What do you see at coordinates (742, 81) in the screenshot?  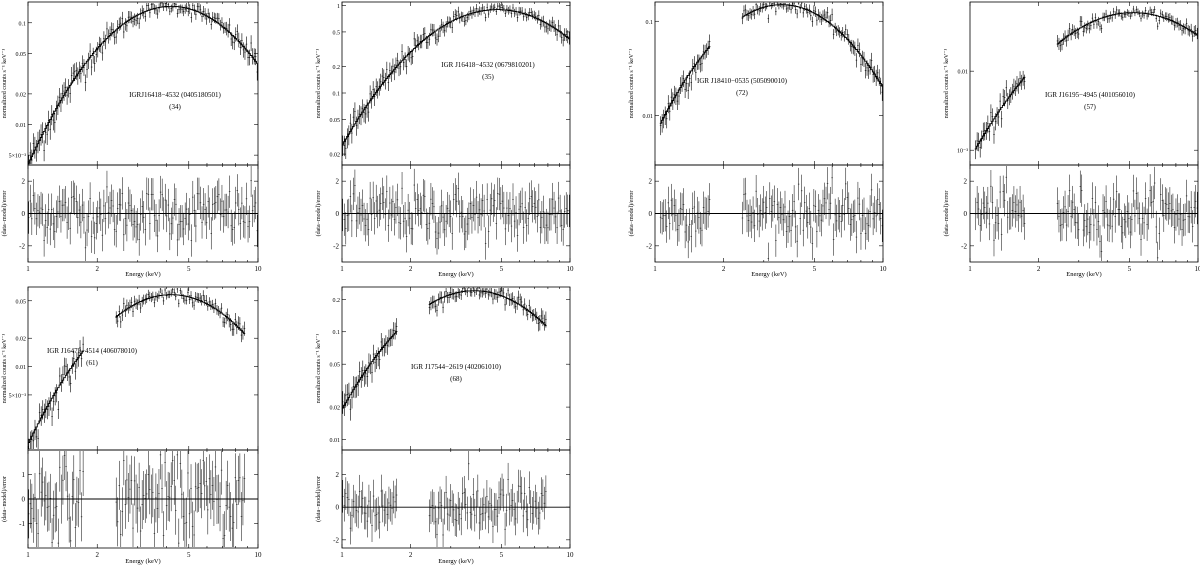 I see `panel-label: IGR J18410−0535 (505090010)` at bounding box center [742, 81].